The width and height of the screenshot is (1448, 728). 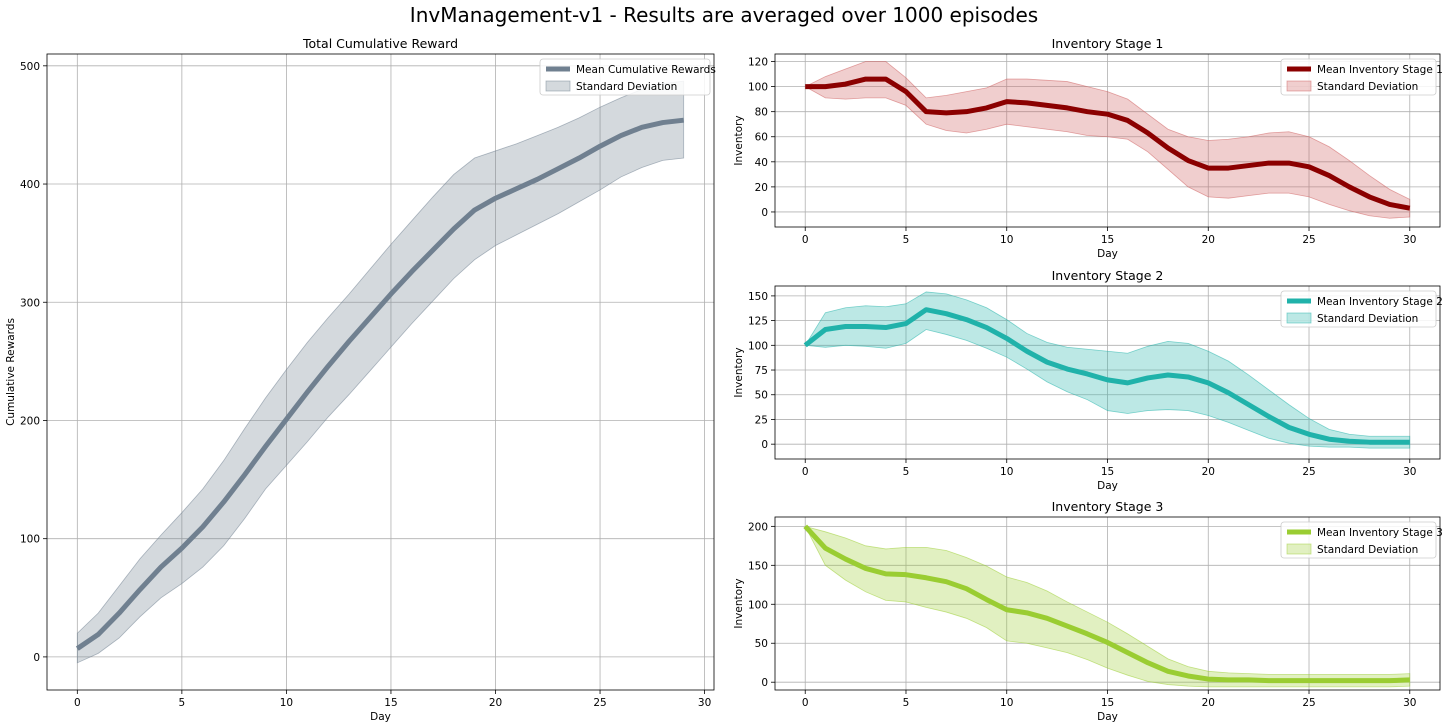 What do you see at coordinates (380, 43) in the screenshot?
I see `panel-title: Total Cumulative Reward` at bounding box center [380, 43].